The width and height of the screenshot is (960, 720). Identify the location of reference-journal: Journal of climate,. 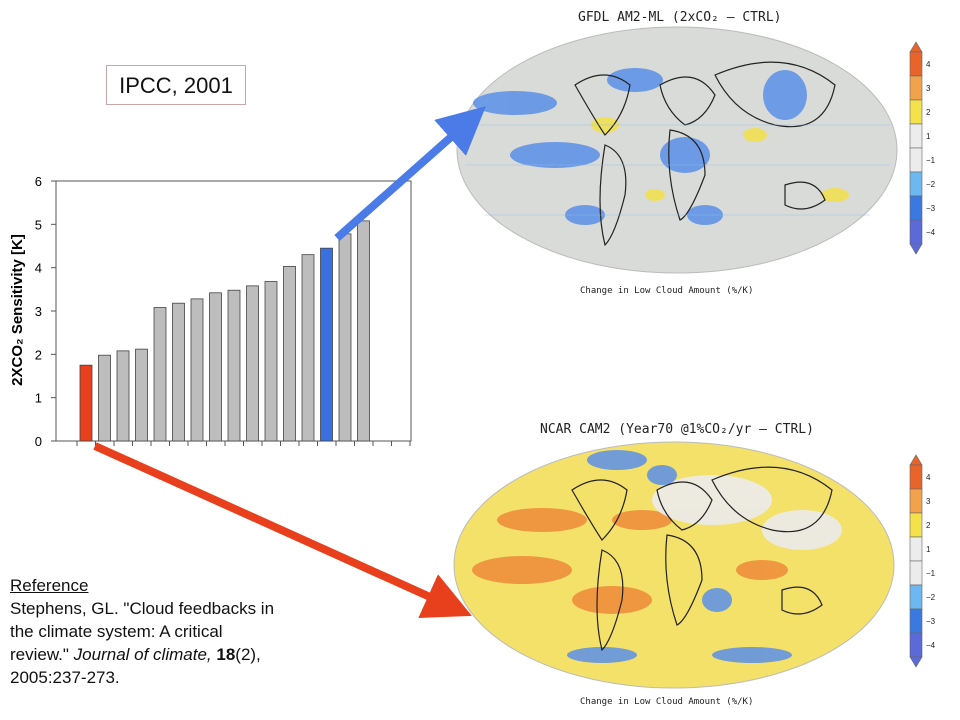
(142, 654).